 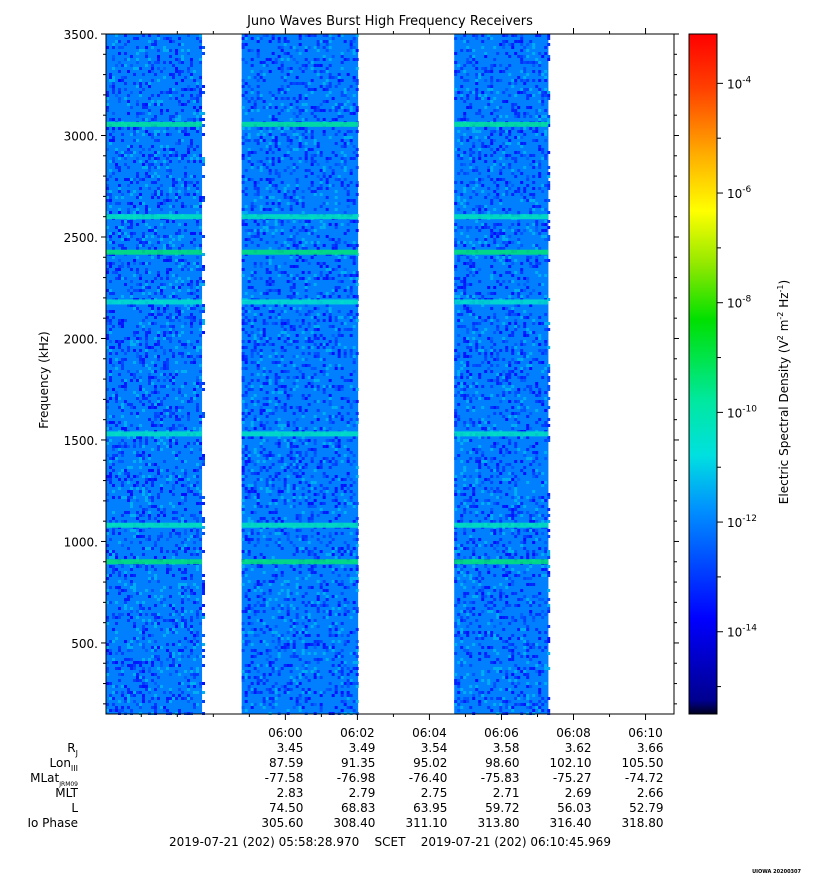 I want to click on x-tick-label: 06:04, so click(x=429, y=733).